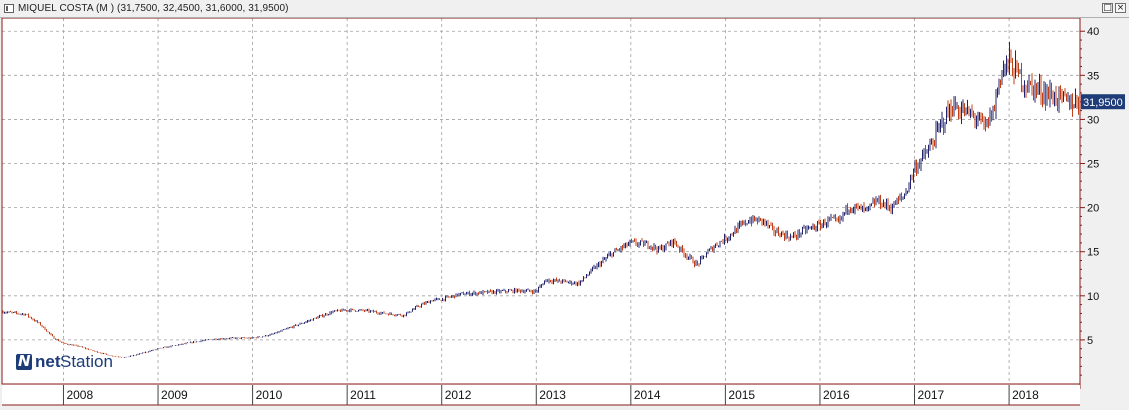 The height and width of the screenshot is (410, 1129). I want to click on y-tick-label: 10, so click(1093, 297).